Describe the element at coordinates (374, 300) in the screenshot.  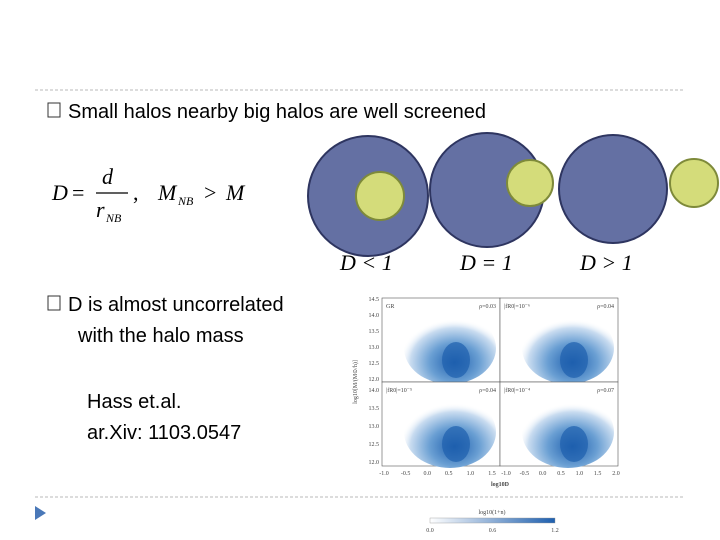
I see `y-tick-label: 14.5` at that location.